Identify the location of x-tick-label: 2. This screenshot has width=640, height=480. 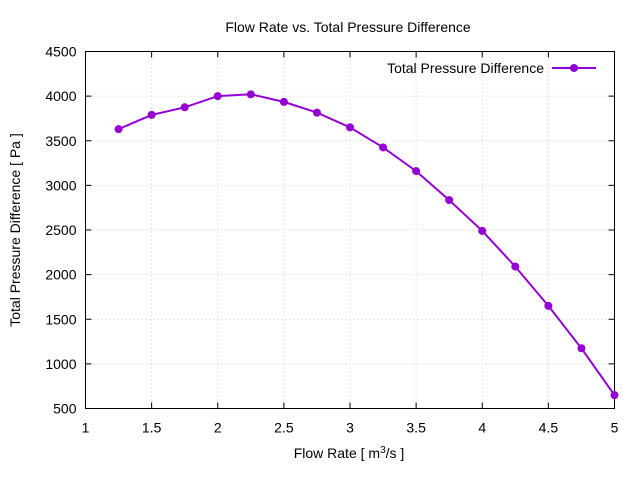
(218, 428).